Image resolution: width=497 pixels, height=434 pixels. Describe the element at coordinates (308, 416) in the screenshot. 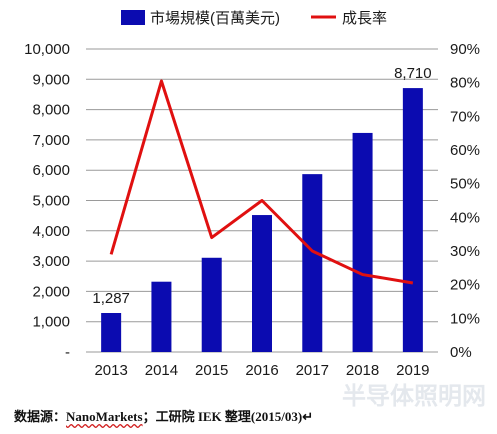

I see `return-mark: ↵` at that location.